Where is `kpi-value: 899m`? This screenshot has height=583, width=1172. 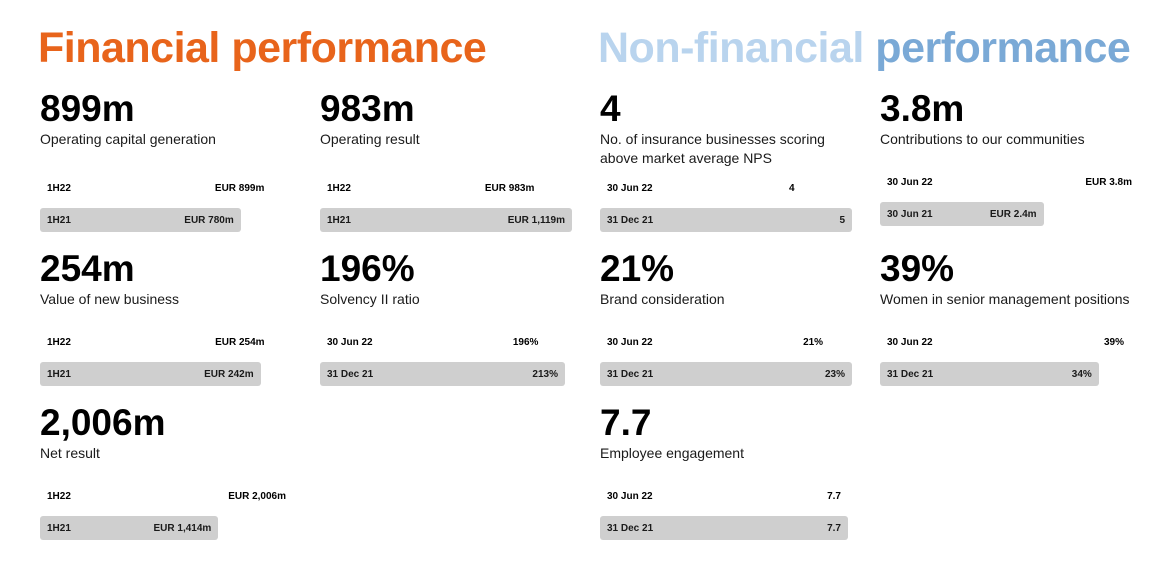 kpi-value: 899m is located at coordinates (87, 108).